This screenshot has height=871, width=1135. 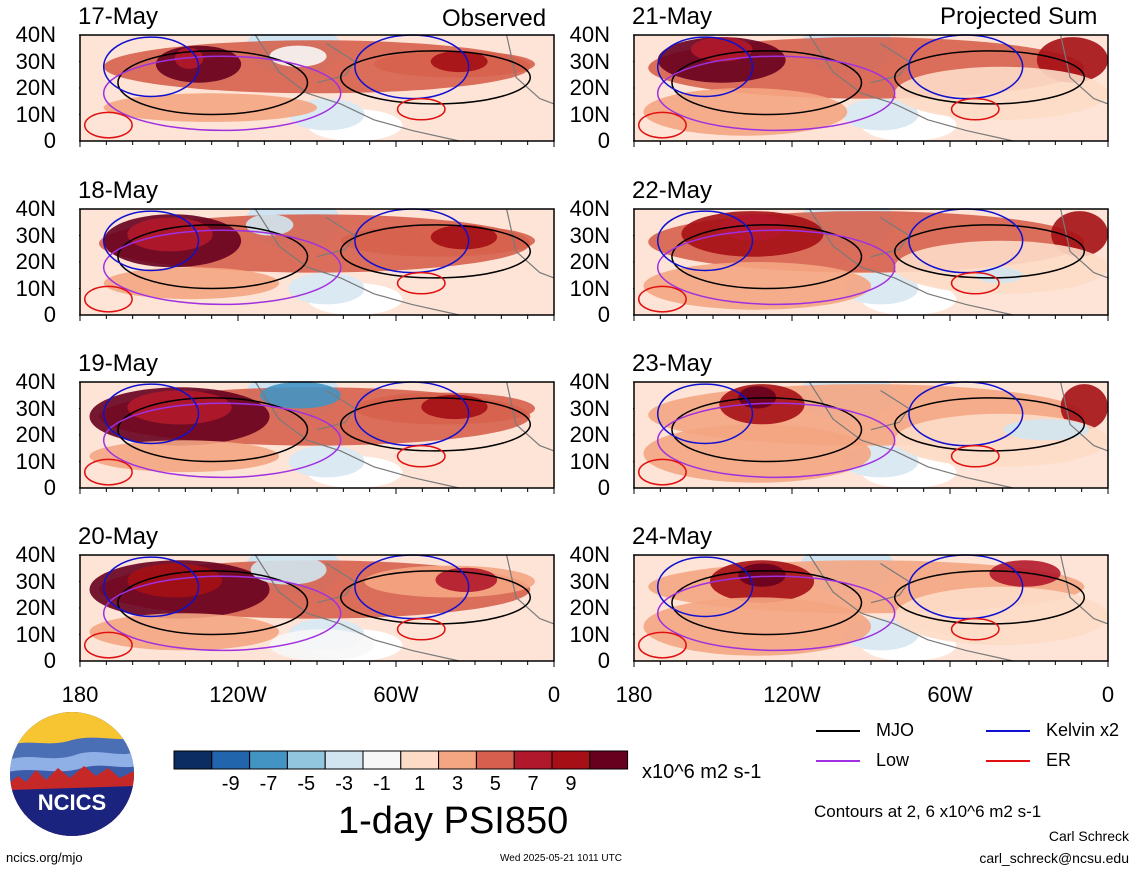 What do you see at coordinates (306, 784) in the screenshot?
I see `colorbar-tick-label: -5` at bounding box center [306, 784].